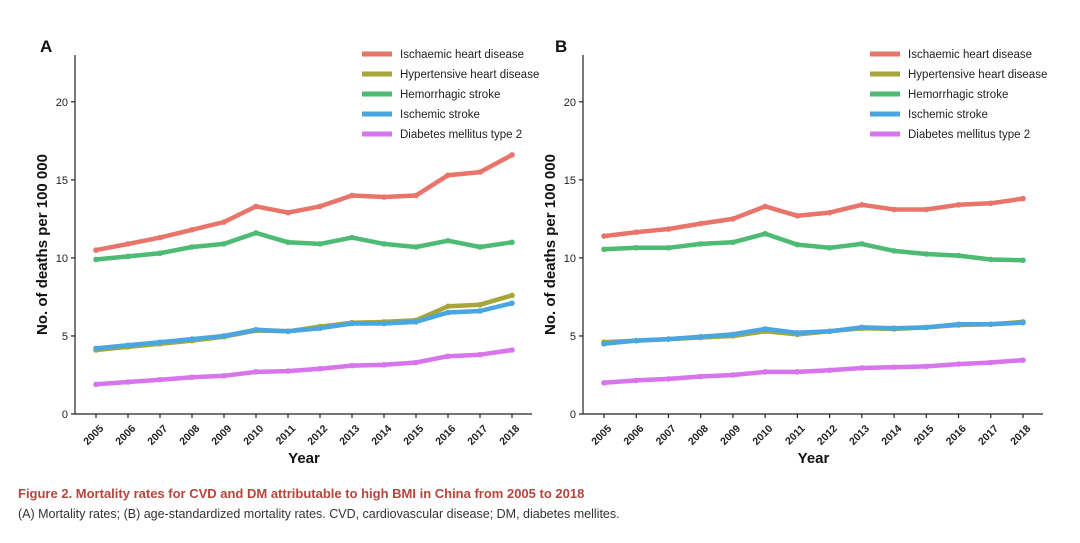 This screenshot has width=1080, height=543. Describe the element at coordinates (304, 325) in the screenshot. I see `series-line-ischemic` at that location.